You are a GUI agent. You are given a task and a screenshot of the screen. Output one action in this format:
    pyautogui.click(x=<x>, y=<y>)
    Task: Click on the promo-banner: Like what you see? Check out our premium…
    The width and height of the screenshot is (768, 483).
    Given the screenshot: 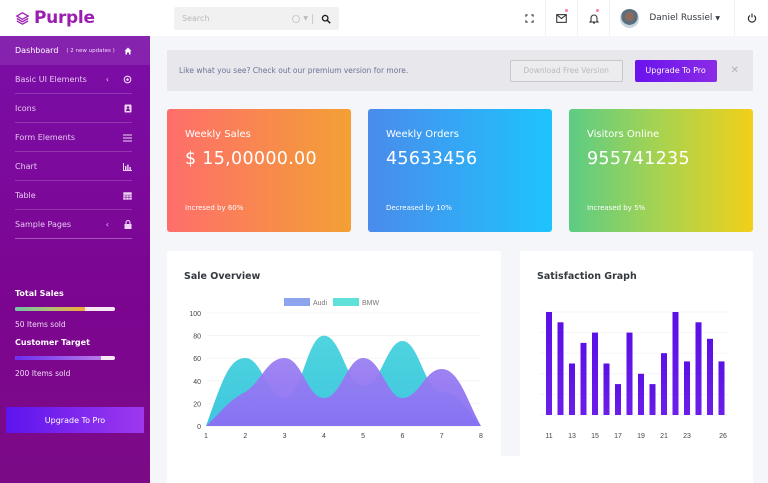 What is the action you would take?
    pyautogui.click(x=460, y=70)
    